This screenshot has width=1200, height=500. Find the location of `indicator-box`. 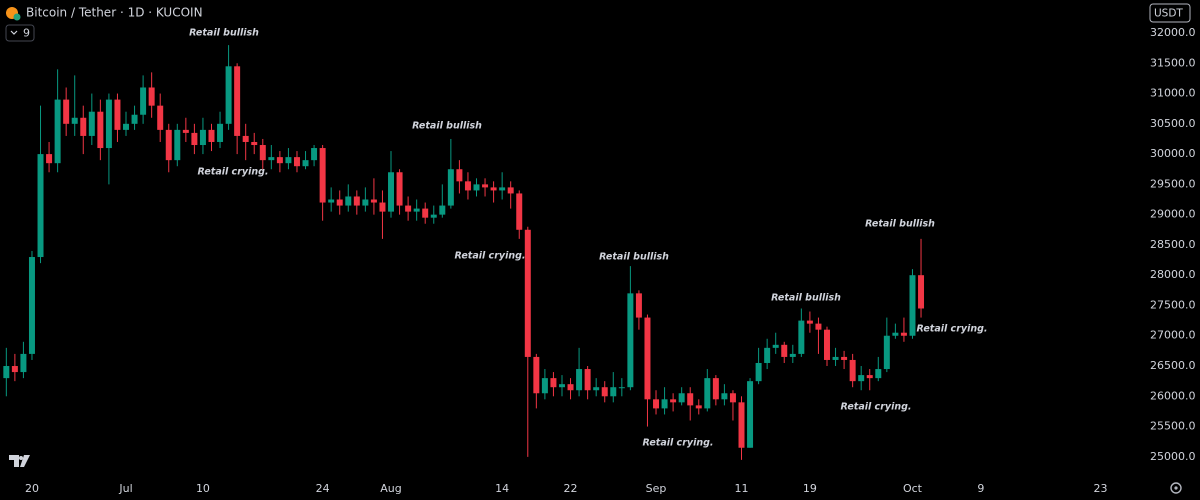

indicator-box is located at coordinates (20, 33).